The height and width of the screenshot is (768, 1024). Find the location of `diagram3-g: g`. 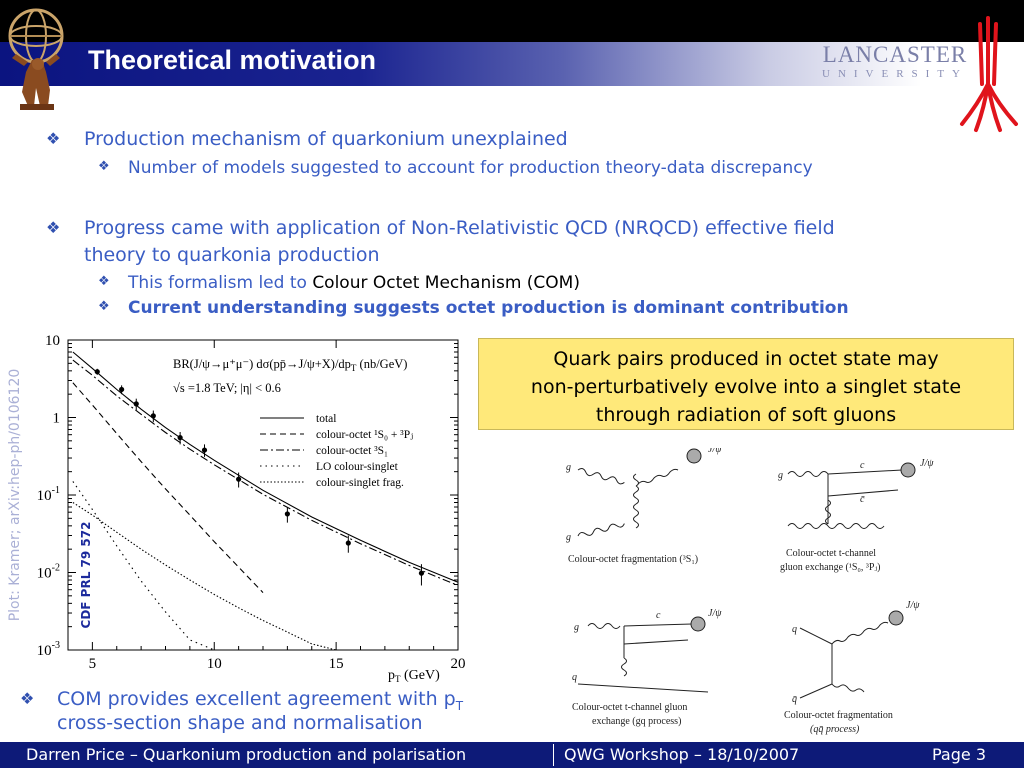

diagram3-g: g is located at coordinates (576, 627).